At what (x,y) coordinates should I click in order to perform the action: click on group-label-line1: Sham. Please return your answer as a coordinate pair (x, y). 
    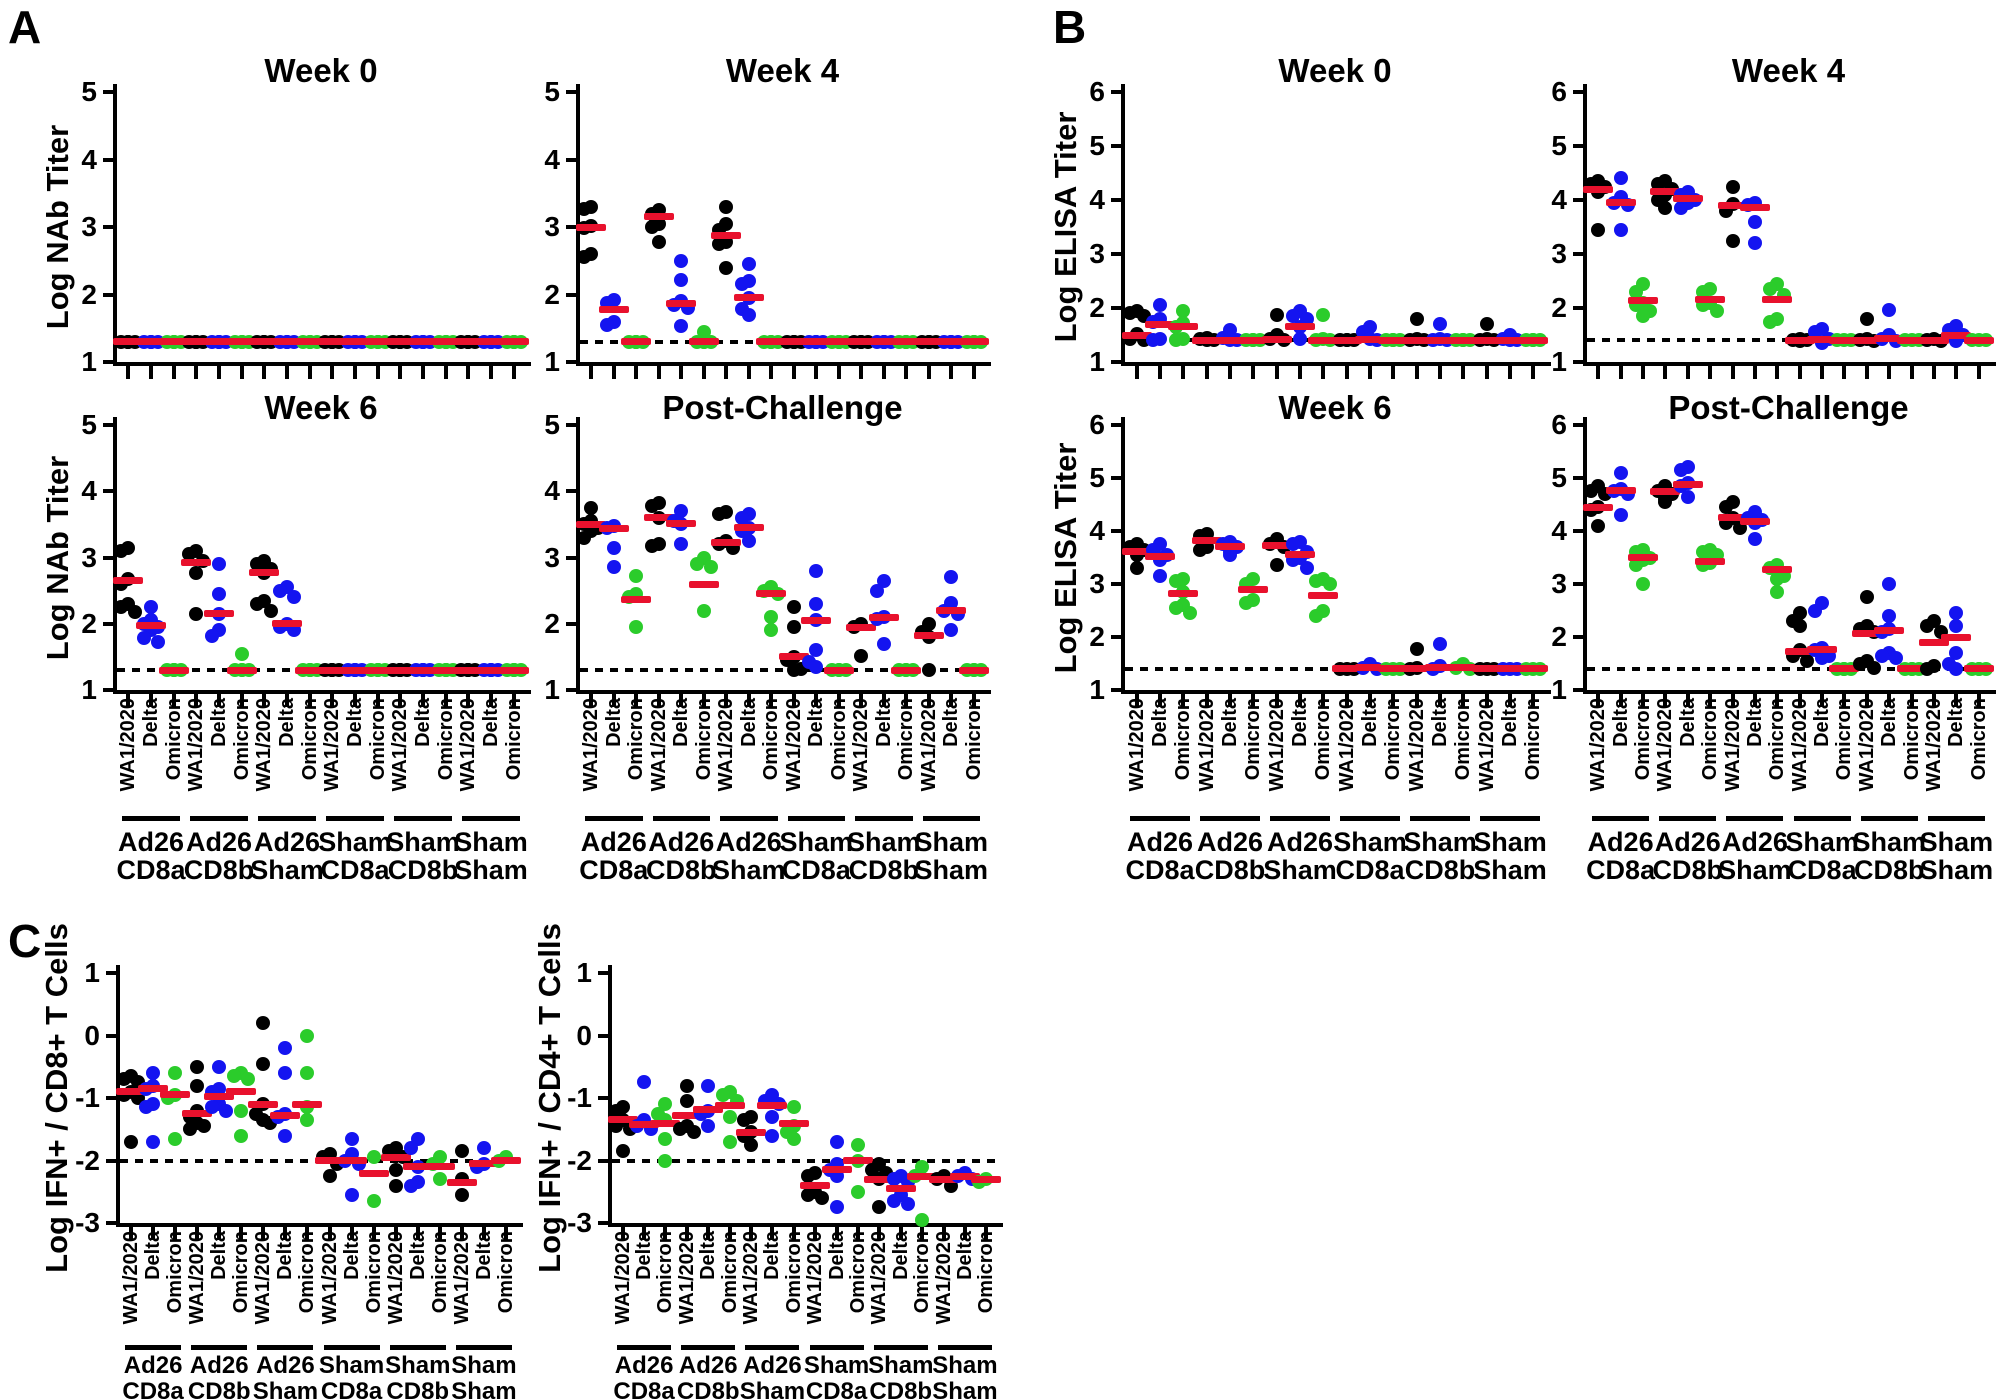
    Looking at the image, I should click on (1370, 842).